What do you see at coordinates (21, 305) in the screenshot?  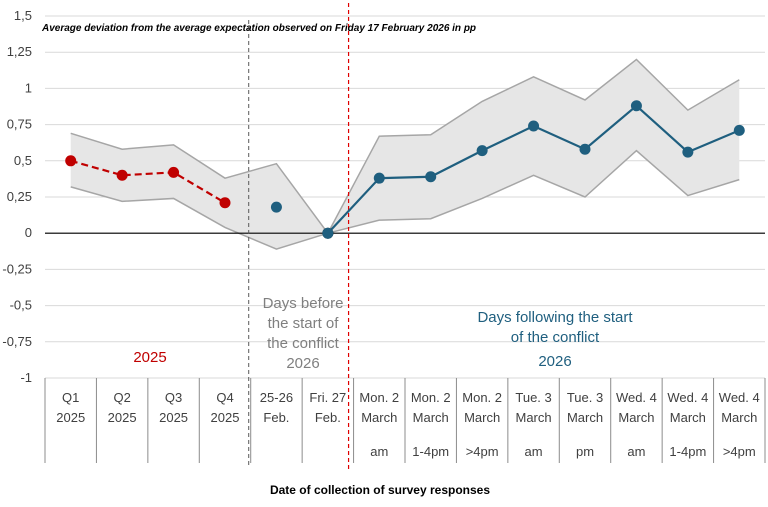 I see `y-tick-label: -0,5` at bounding box center [21, 305].